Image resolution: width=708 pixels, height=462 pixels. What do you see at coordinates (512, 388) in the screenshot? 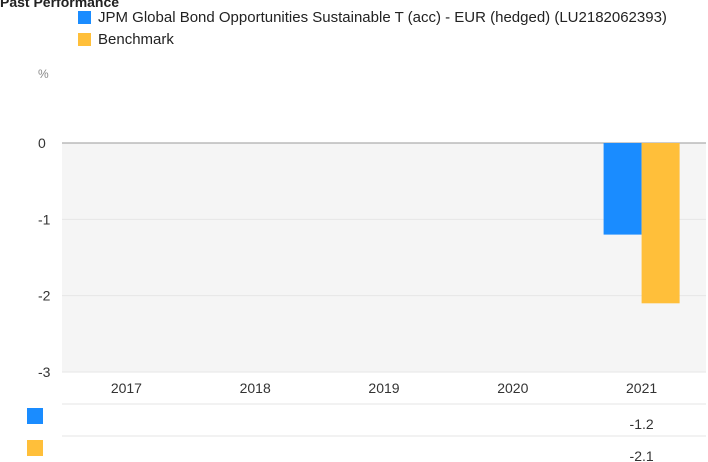
I see `x-tick-label: 2020` at bounding box center [512, 388].